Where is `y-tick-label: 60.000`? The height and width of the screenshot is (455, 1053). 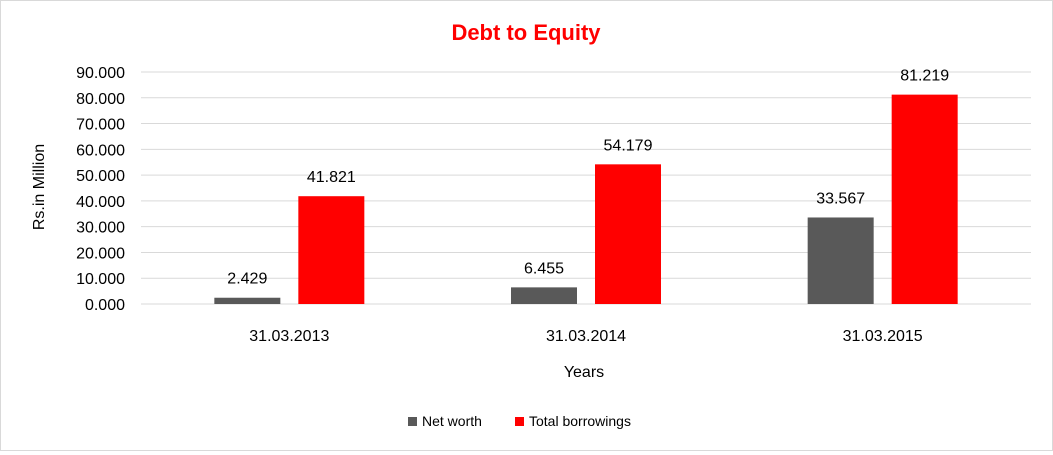
y-tick-label: 60.000 is located at coordinates (100, 150).